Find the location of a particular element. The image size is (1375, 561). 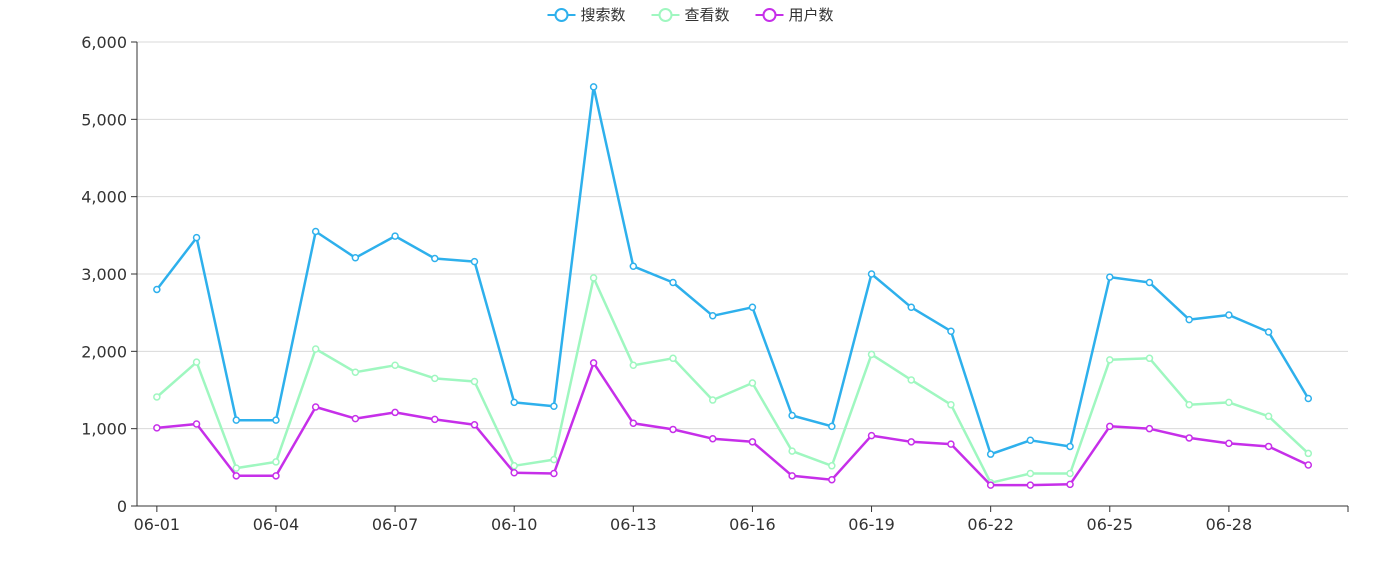

legend-item-2: 查看数 is located at coordinates (690, 15).